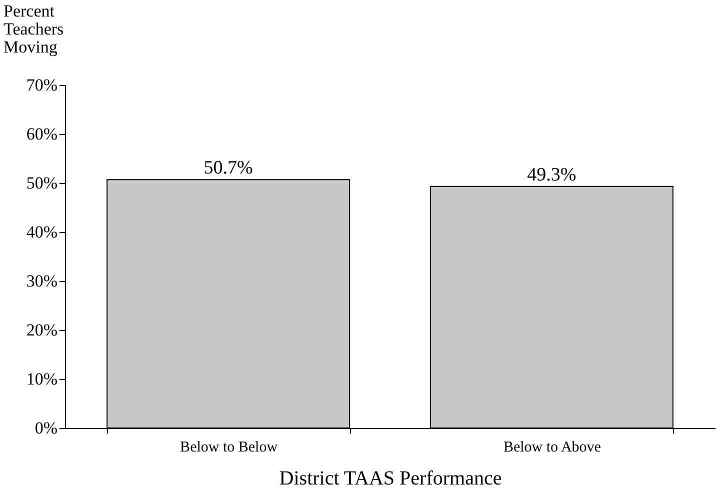 This screenshot has height=501, width=724. Describe the element at coordinates (46, 428) in the screenshot. I see `y-tick-label: 0%` at that location.